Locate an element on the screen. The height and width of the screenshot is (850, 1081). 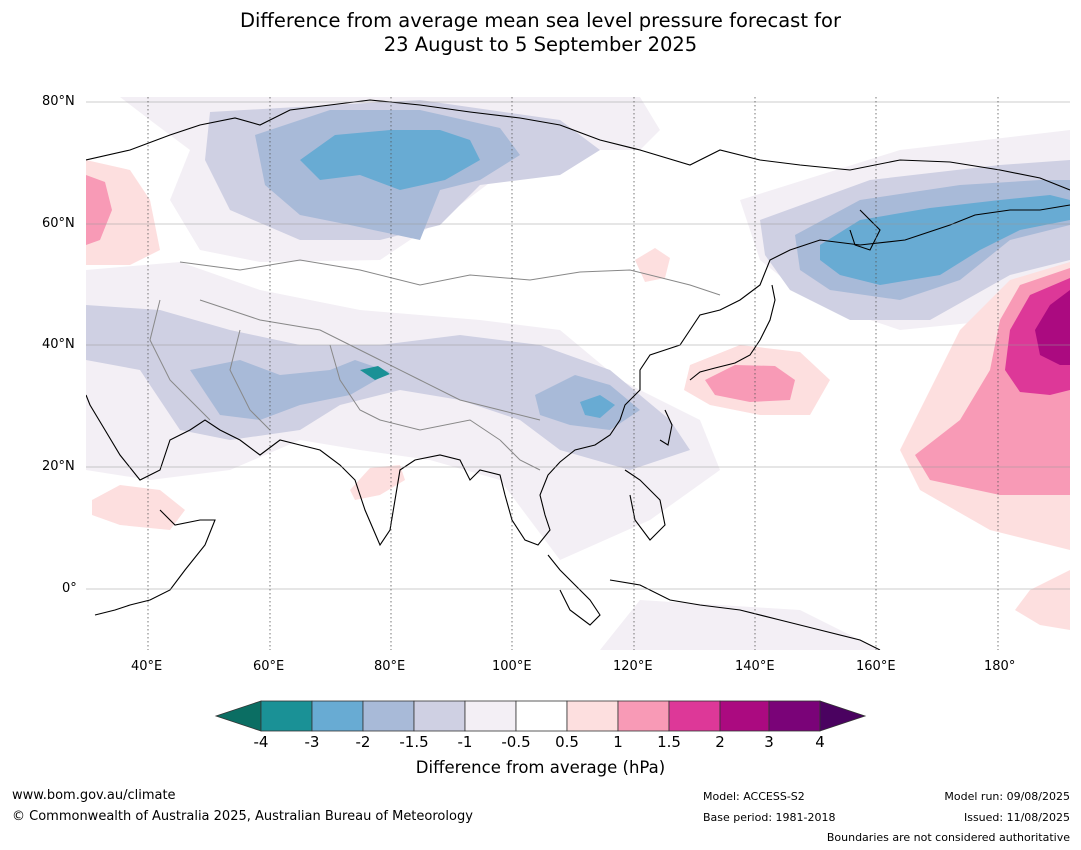
footer-website: www.bom.gov.au/climate is located at coordinates (94, 795).